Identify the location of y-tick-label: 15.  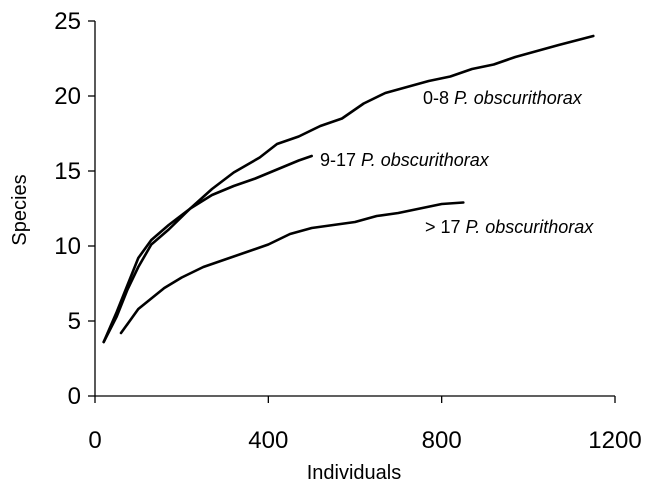
(67, 171).